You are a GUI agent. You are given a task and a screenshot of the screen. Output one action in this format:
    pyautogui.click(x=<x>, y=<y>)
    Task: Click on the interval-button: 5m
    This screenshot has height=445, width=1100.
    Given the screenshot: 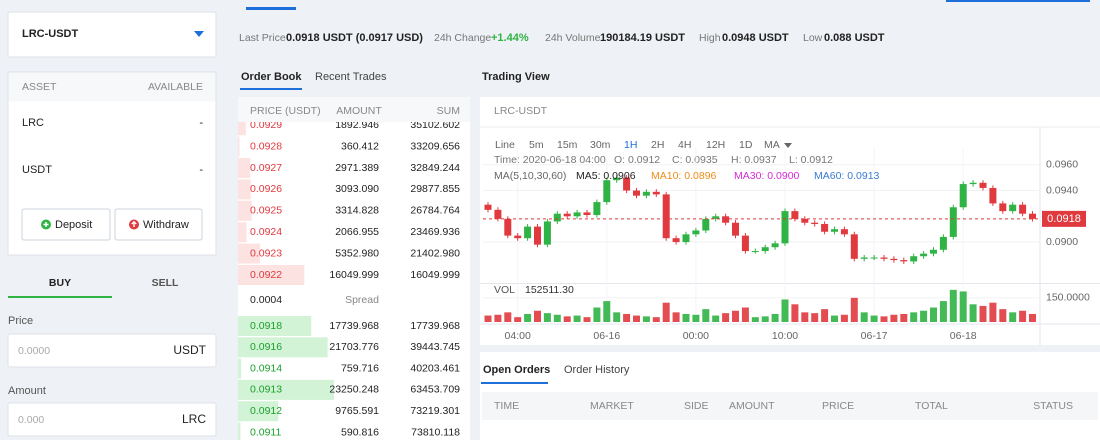 What is the action you would take?
    pyautogui.click(x=536, y=145)
    